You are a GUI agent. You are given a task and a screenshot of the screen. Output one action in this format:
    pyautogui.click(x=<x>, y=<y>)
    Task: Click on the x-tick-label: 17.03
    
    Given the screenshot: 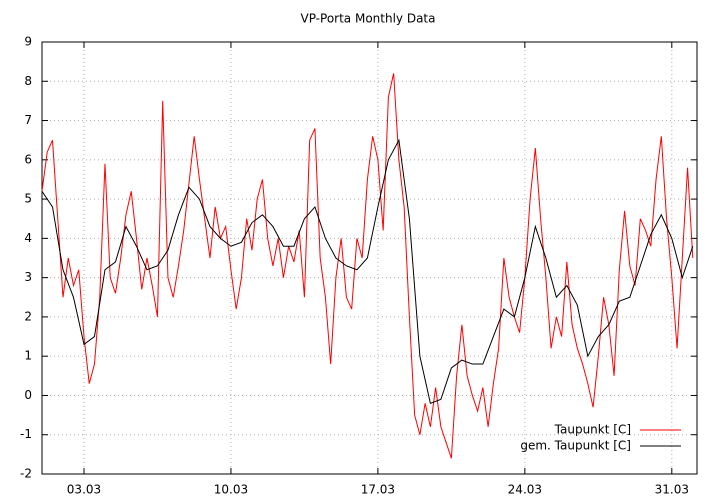 What is the action you would take?
    pyautogui.click(x=378, y=490)
    